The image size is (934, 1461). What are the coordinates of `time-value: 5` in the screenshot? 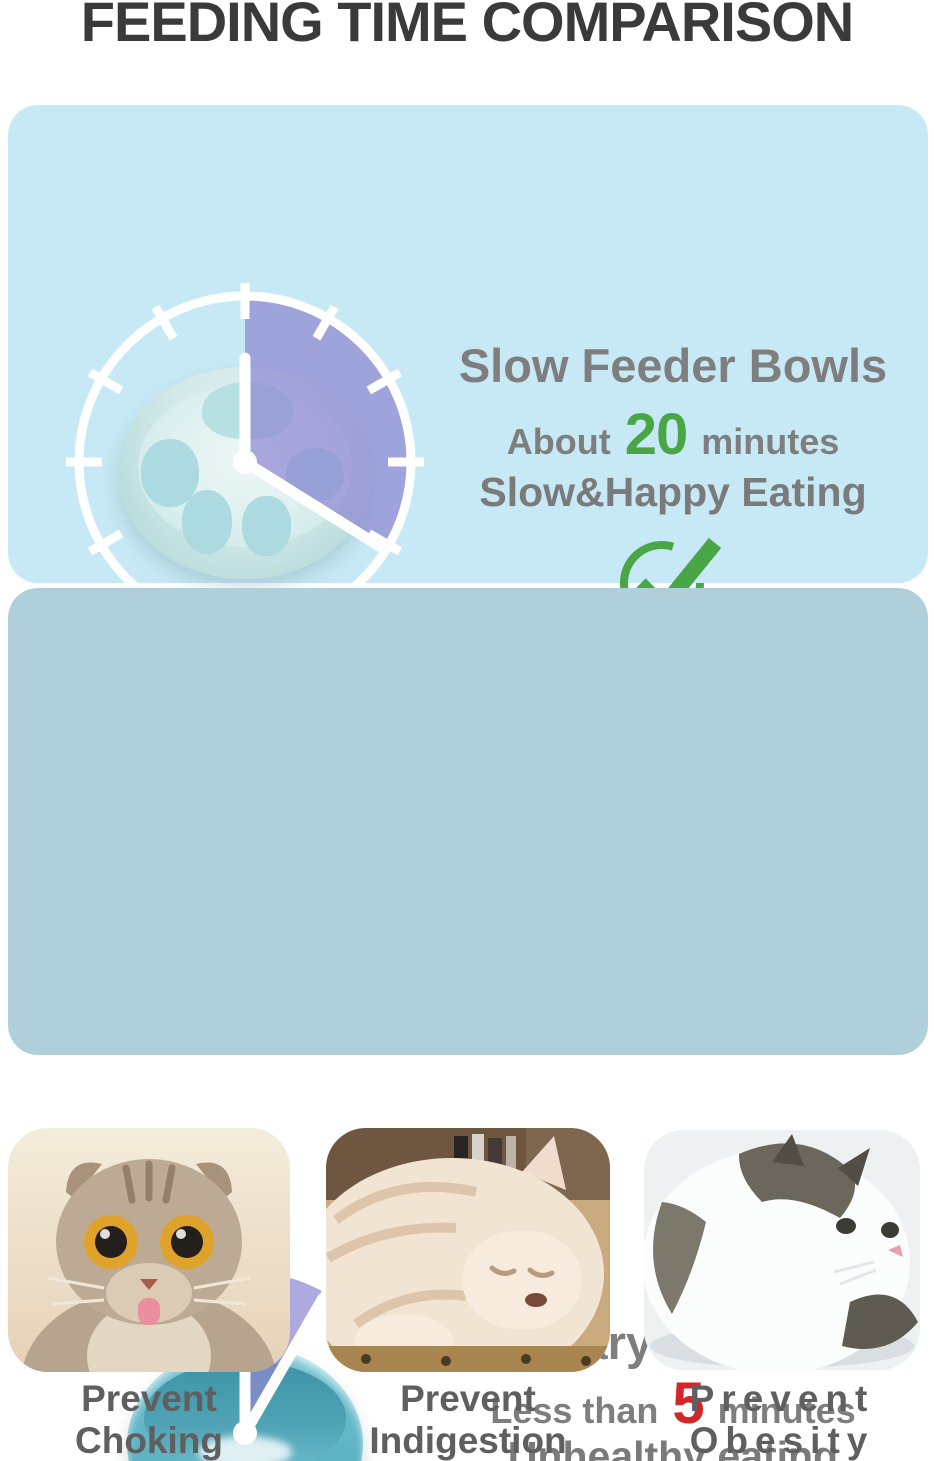 It's located at (688, 1403).